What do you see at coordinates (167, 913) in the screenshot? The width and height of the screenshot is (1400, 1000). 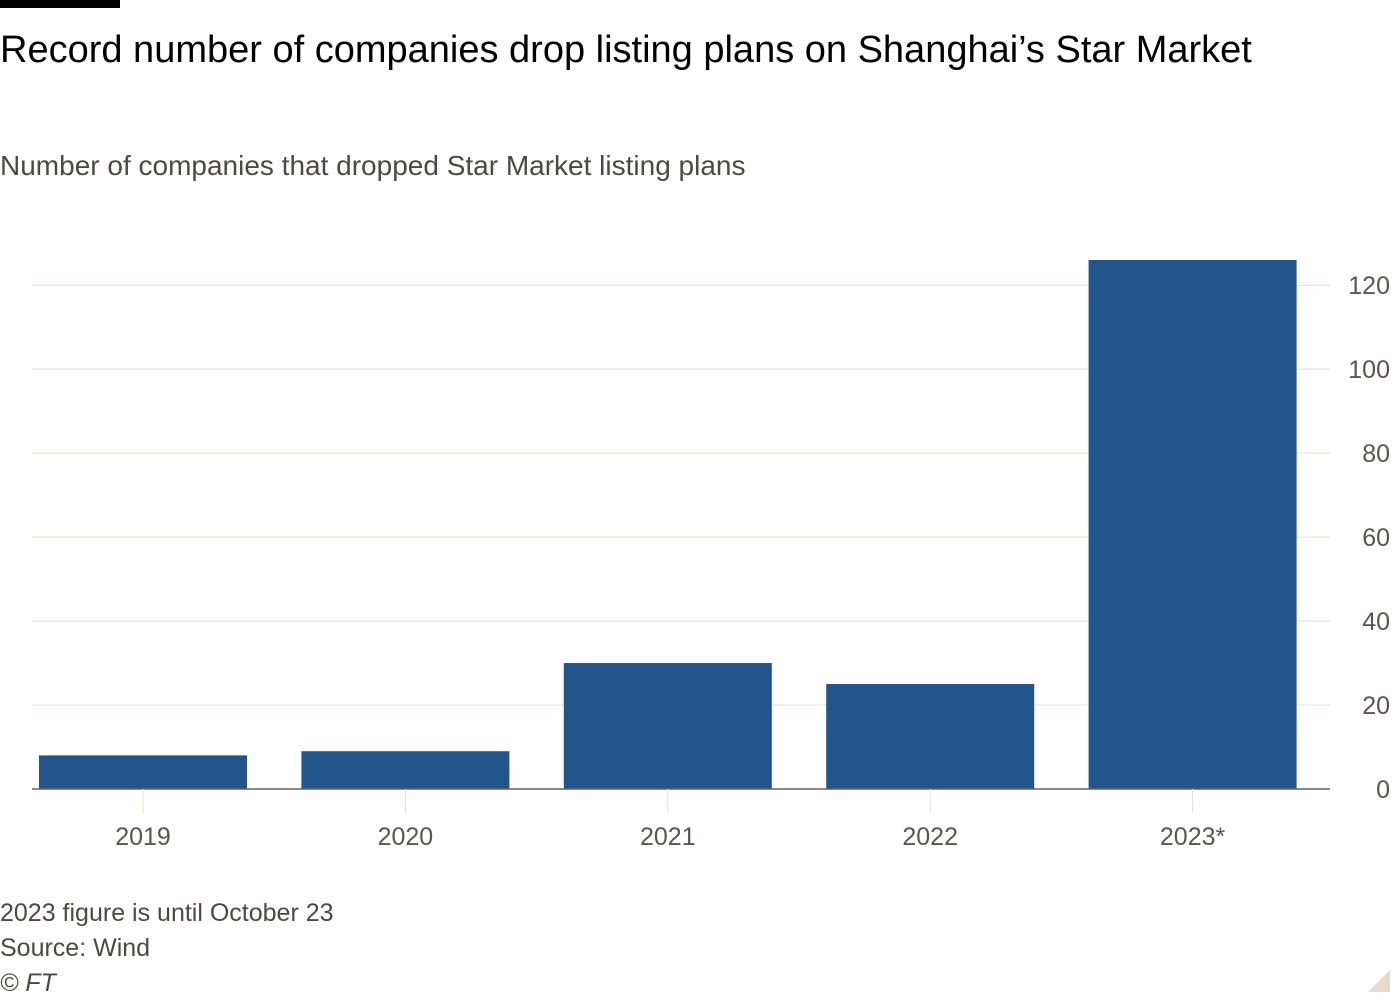 I see `footnote: 2023 figure is until October 23` at bounding box center [167, 913].